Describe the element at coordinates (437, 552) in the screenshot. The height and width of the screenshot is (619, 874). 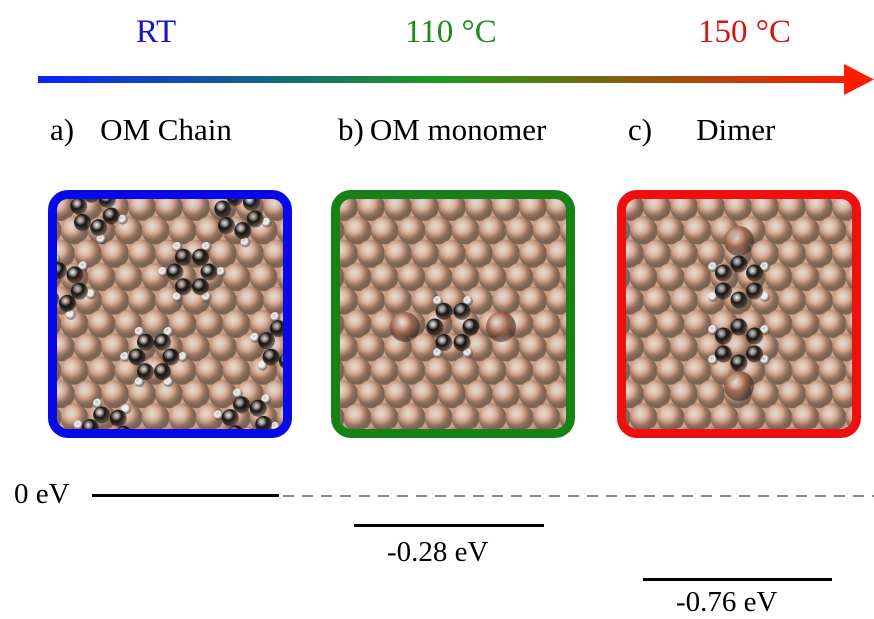
I see `energy-level-b-label: -0.28 eV` at that location.